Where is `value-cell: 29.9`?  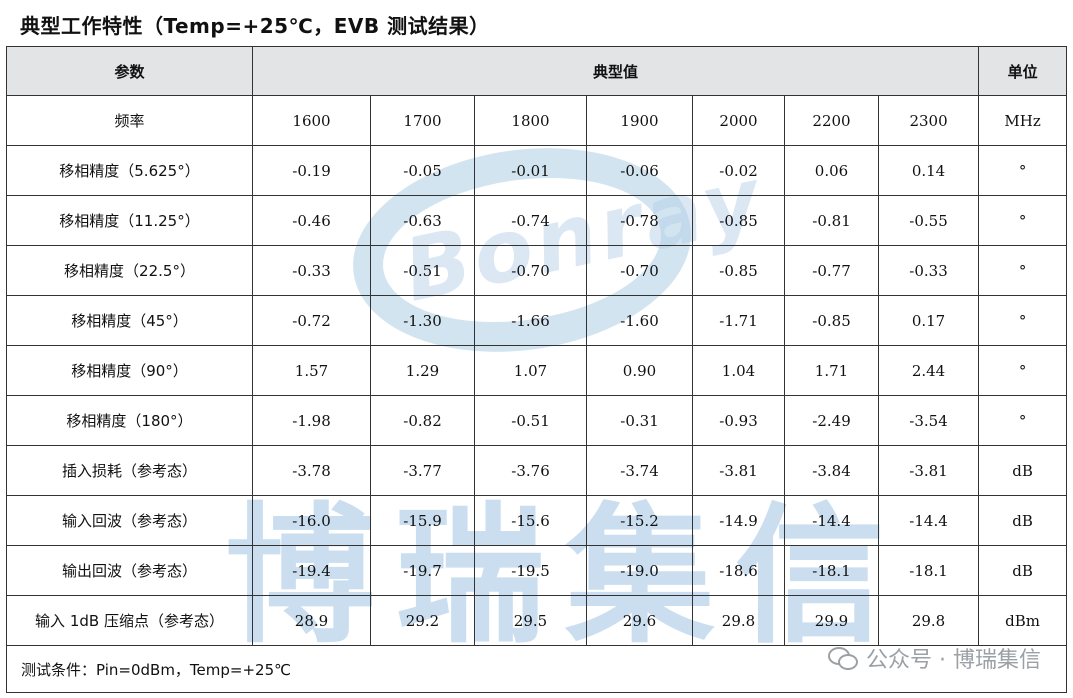
value-cell: 29.9 is located at coordinates (831, 620).